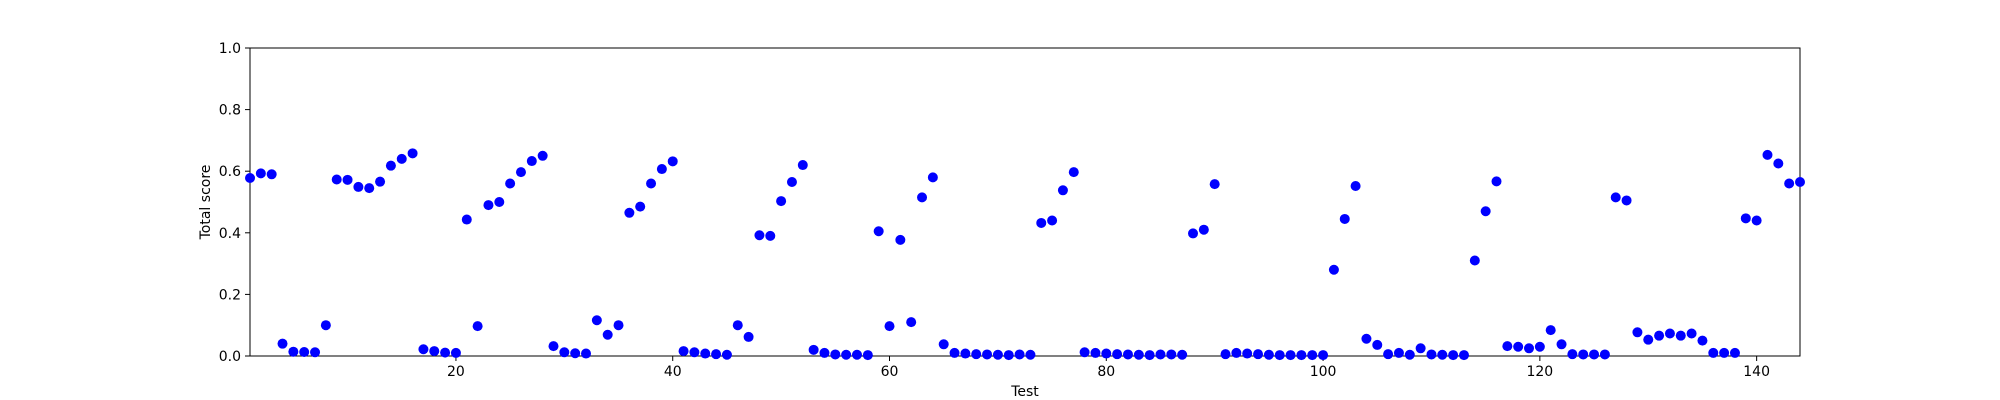 This screenshot has height=400, width=2000. Describe the element at coordinates (890, 372) in the screenshot. I see `x-tick-label: 60` at that location.